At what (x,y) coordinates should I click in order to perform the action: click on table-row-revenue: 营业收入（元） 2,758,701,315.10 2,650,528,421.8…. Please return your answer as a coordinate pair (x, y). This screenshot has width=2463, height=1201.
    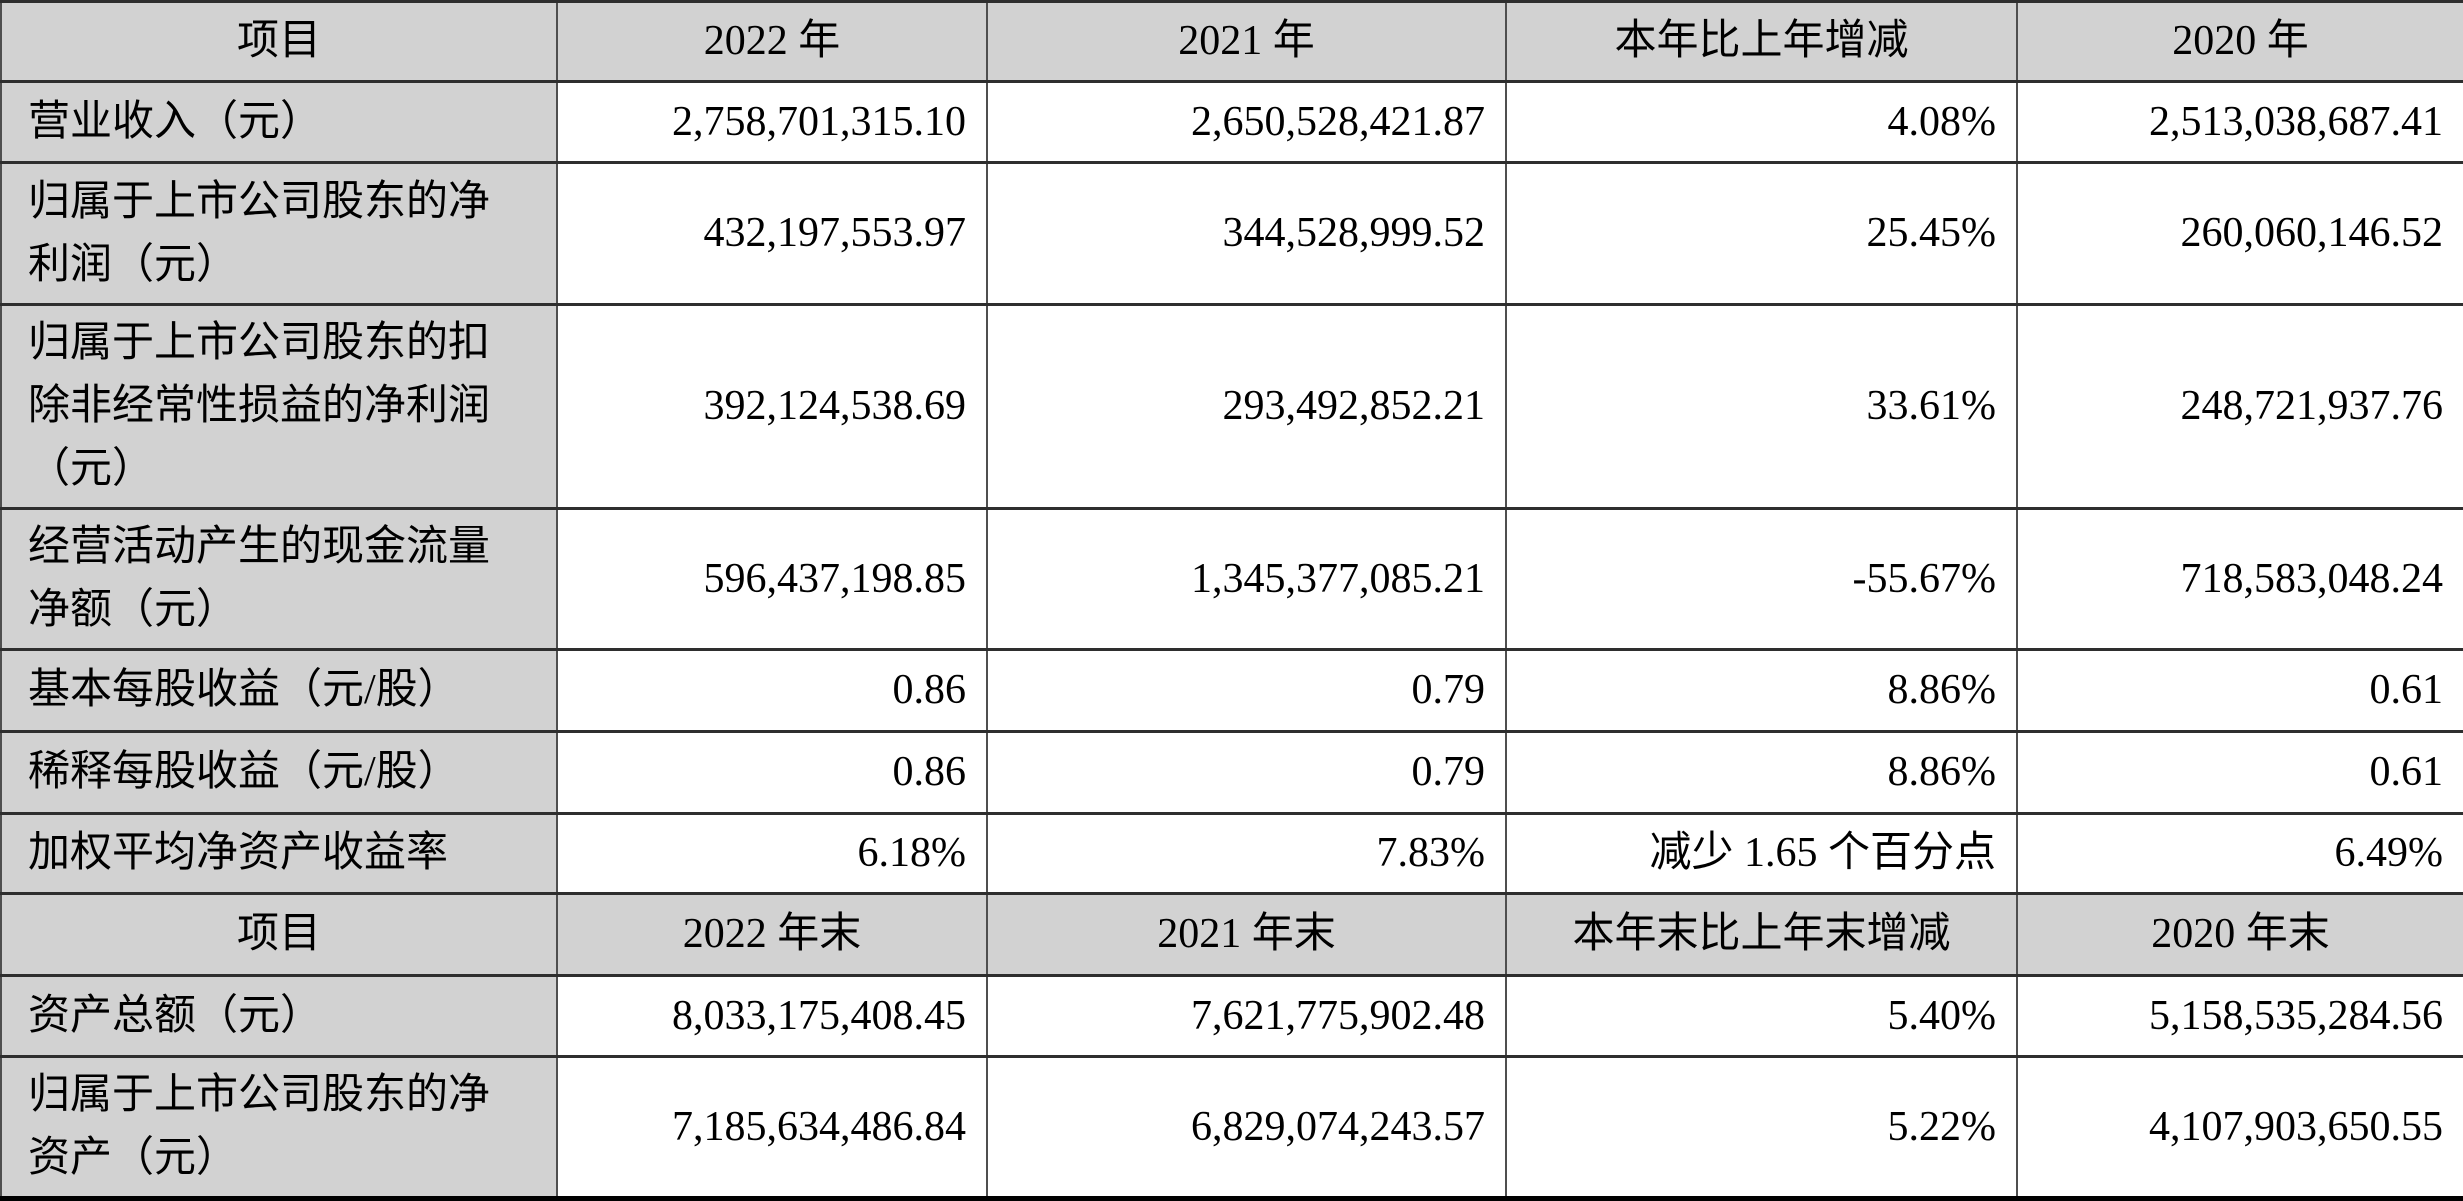
    Looking at the image, I should click on (1231, 122).